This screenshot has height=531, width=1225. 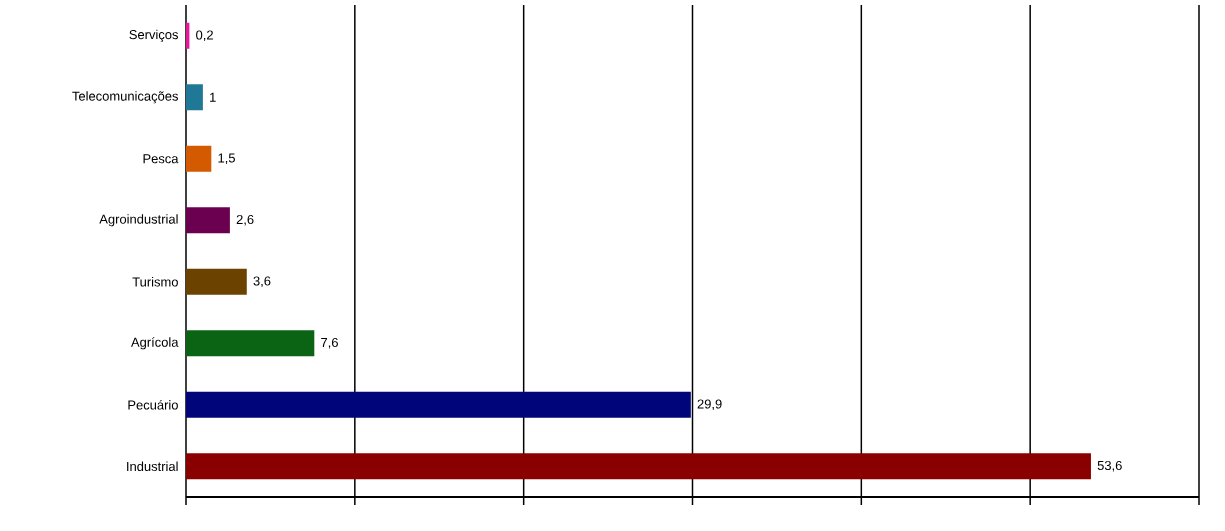 I want to click on y-tick-label: Telecomunicações, so click(x=125, y=97).